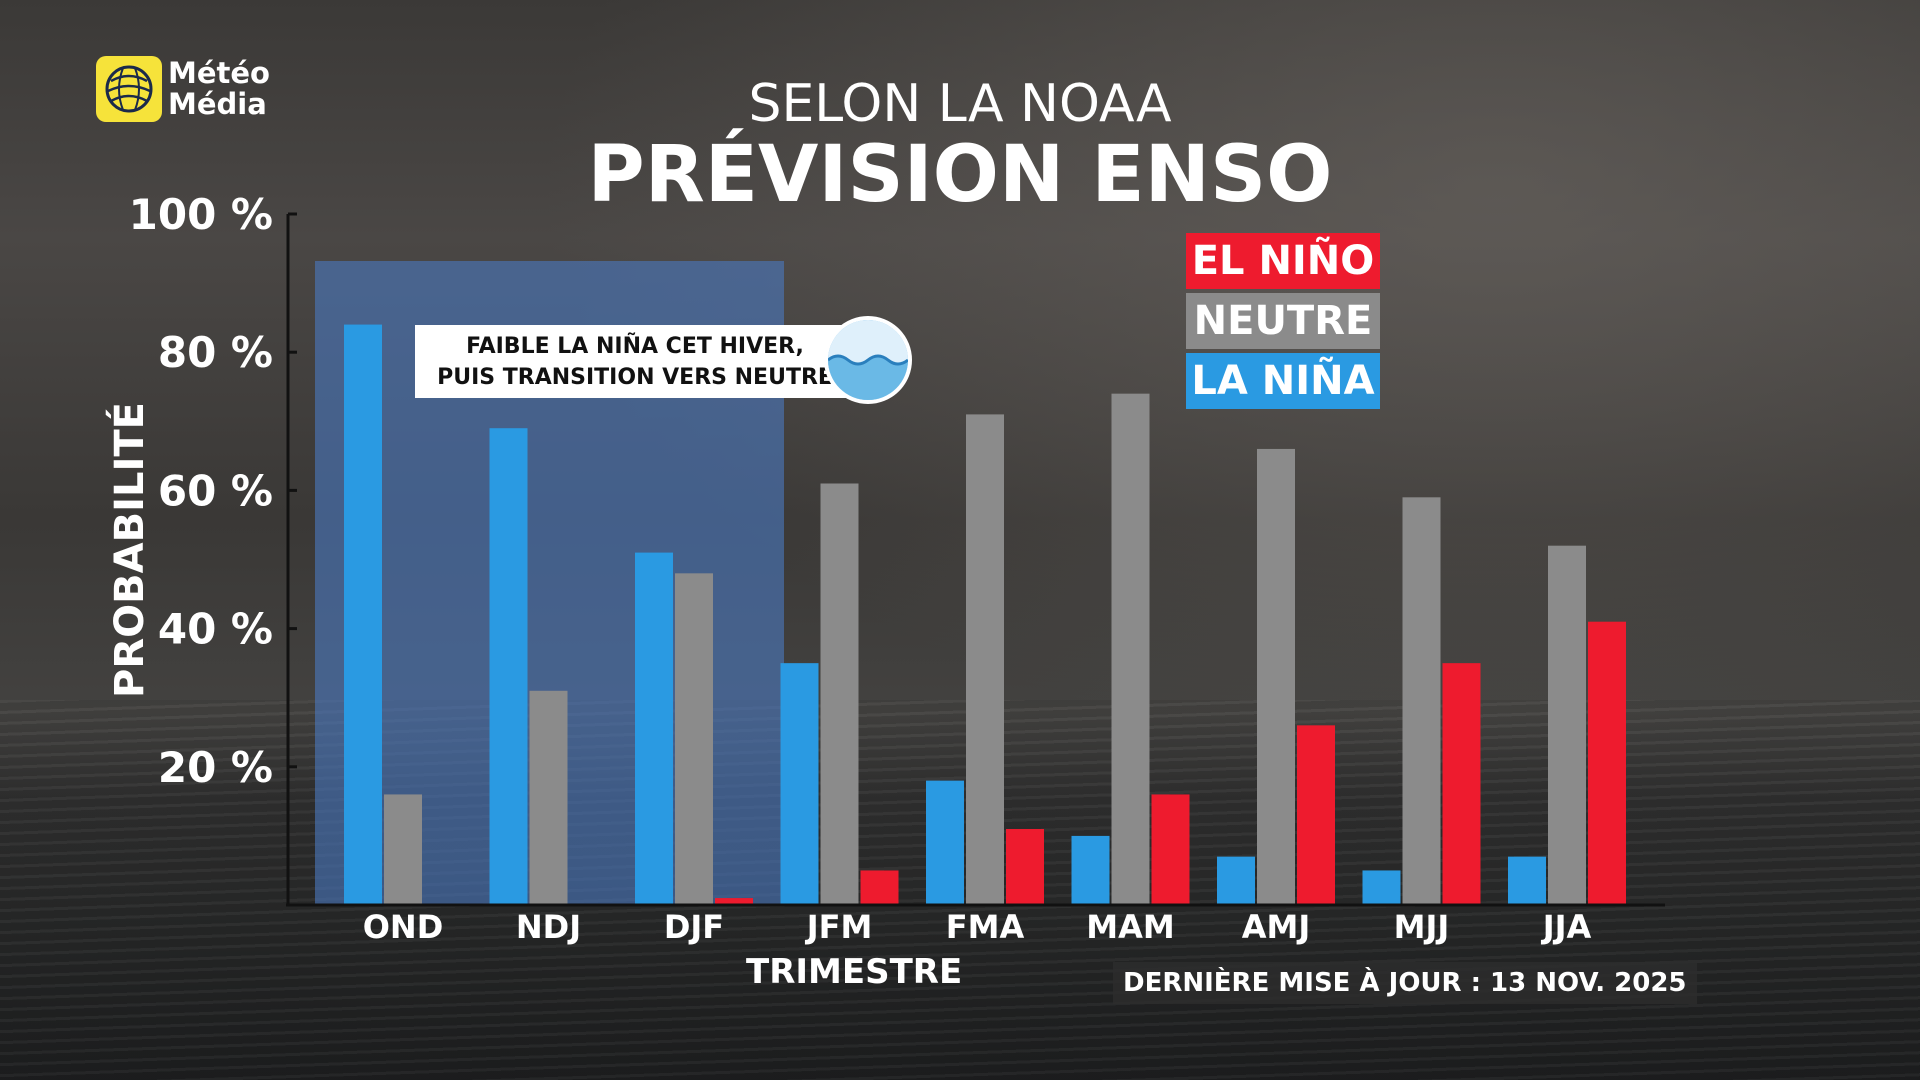  What do you see at coordinates (1170, 849) in the screenshot?
I see `bar-mam-el-ni-o` at bounding box center [1170, 849].